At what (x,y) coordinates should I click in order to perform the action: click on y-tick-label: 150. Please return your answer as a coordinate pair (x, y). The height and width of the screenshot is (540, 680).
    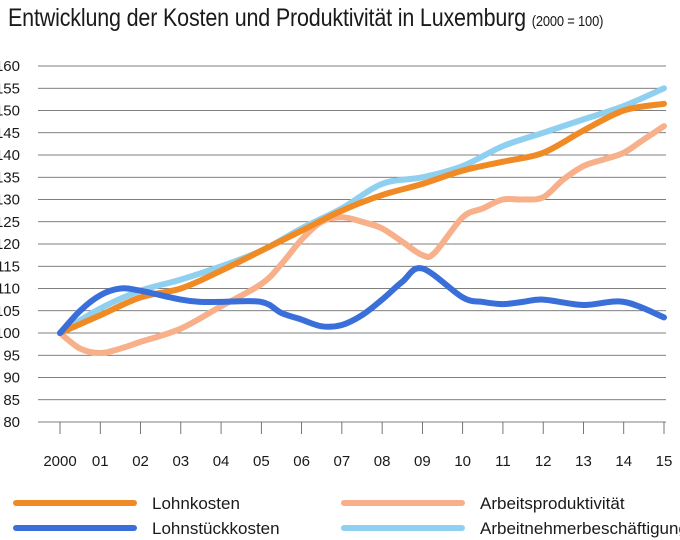
    Looking at the image, I should click on (10, 111).